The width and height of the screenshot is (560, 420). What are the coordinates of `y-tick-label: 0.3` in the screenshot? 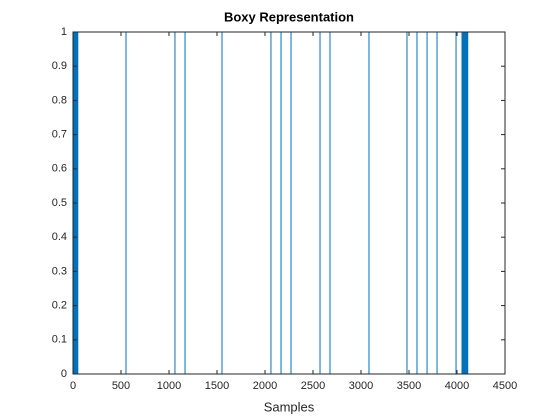 It's located at (59, 271).